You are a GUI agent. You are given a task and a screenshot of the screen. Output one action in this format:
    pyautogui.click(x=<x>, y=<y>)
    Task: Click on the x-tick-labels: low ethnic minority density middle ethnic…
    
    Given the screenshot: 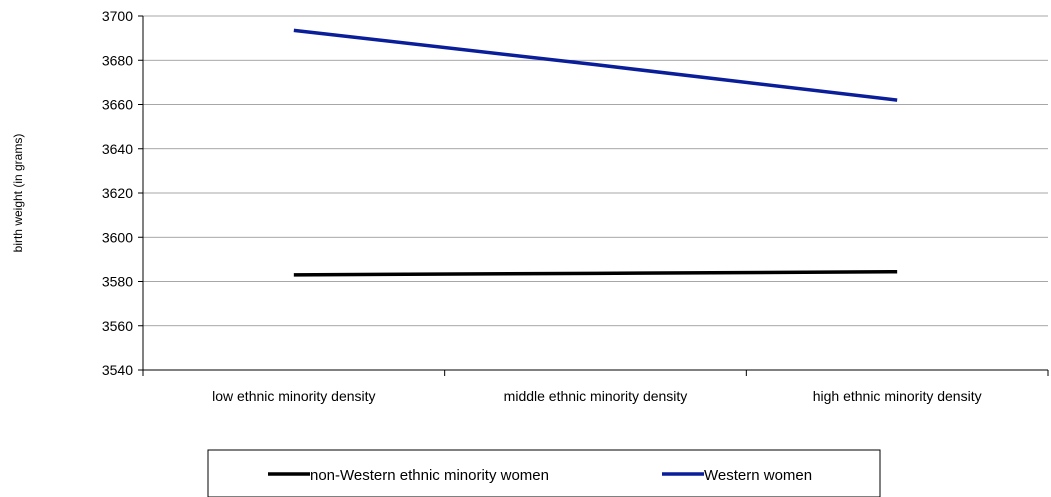 What is the action you would take?
    pyautogui.click(x=596, y=396)
    